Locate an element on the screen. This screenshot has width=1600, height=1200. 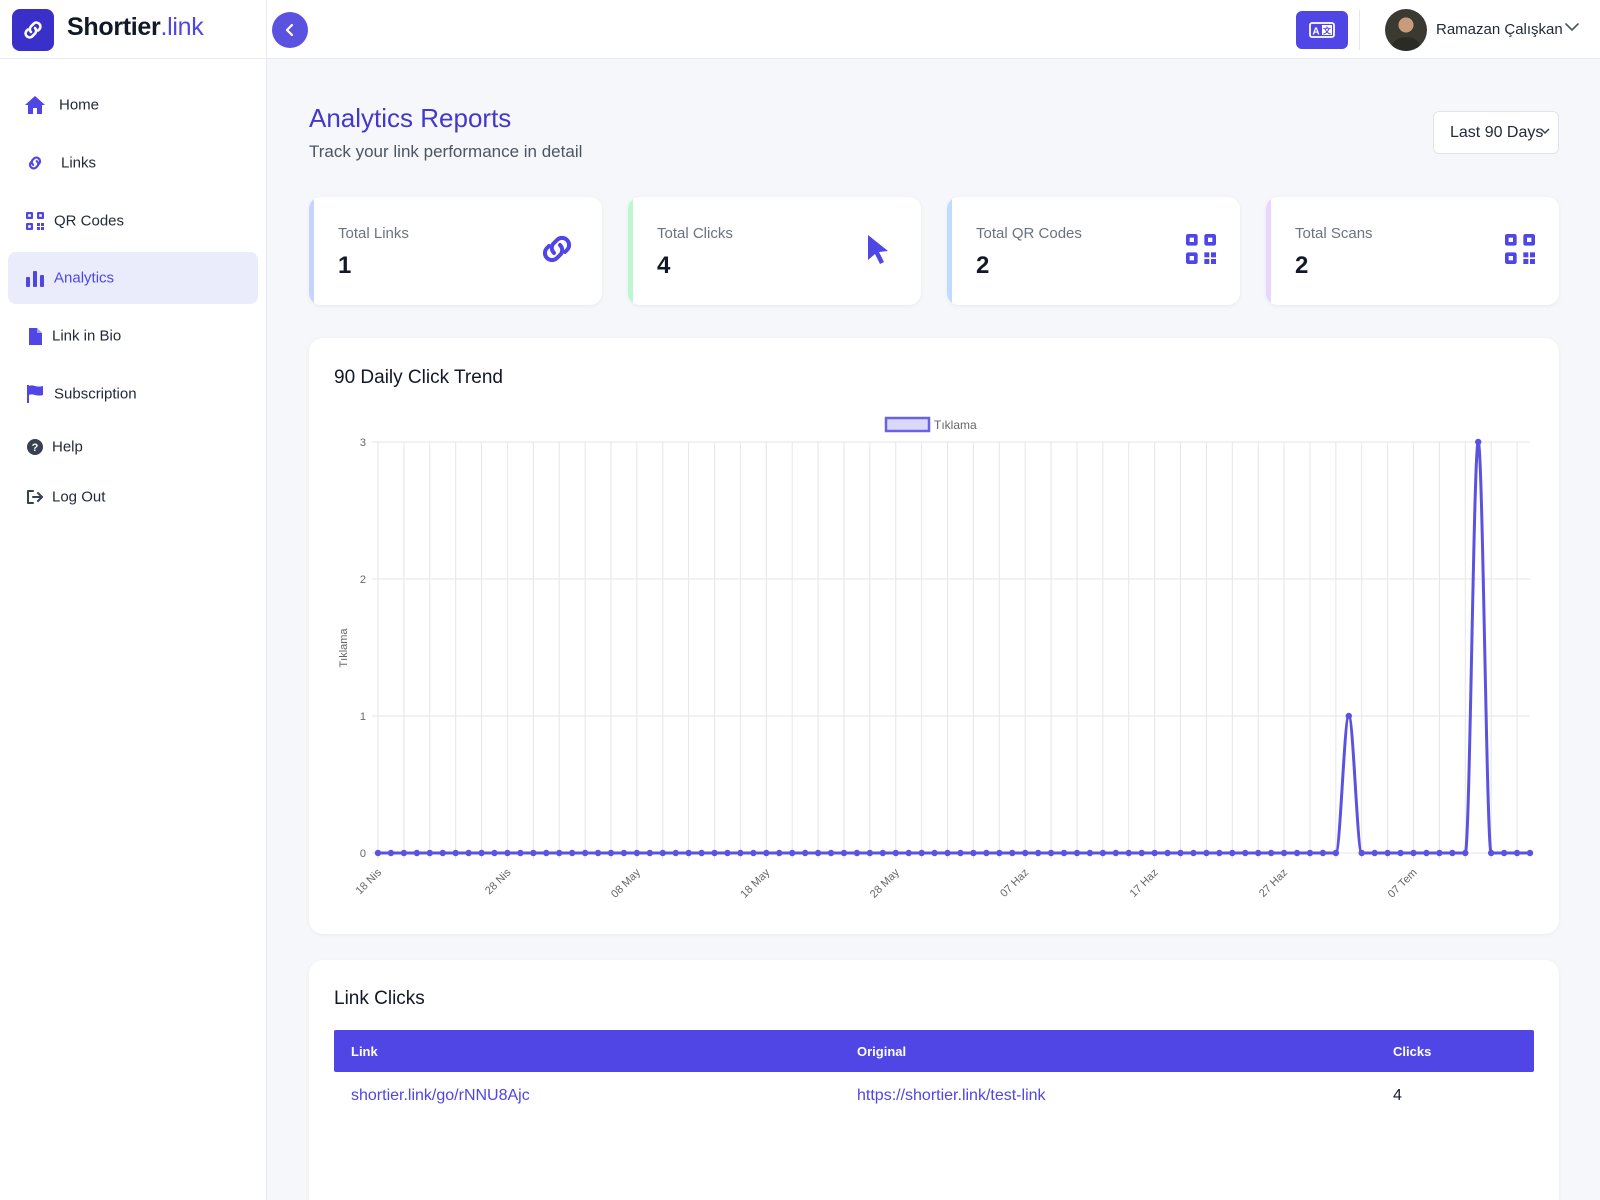
sidebar-item-help: ? Help is located at coordinates (133, 447).